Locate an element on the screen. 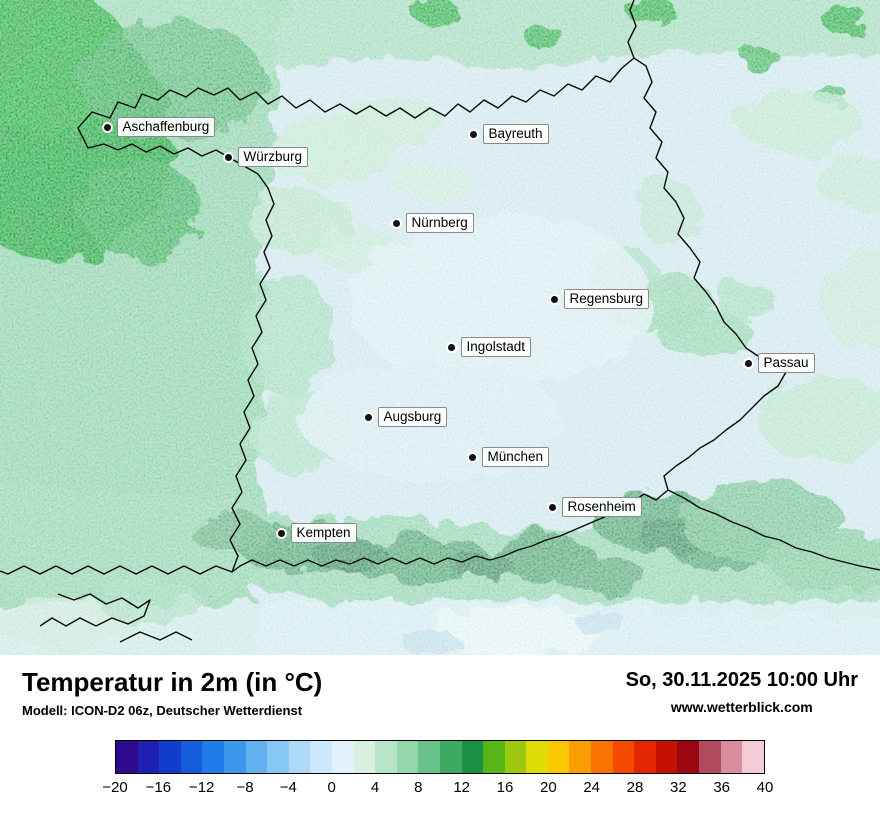 This screenshot has height=830, width=880. colorbar-ticks: −20 −16 −12 −8 −4 0 4 8 12 16 20 24 28 32 36 40 is located at coordinates (437, 789).